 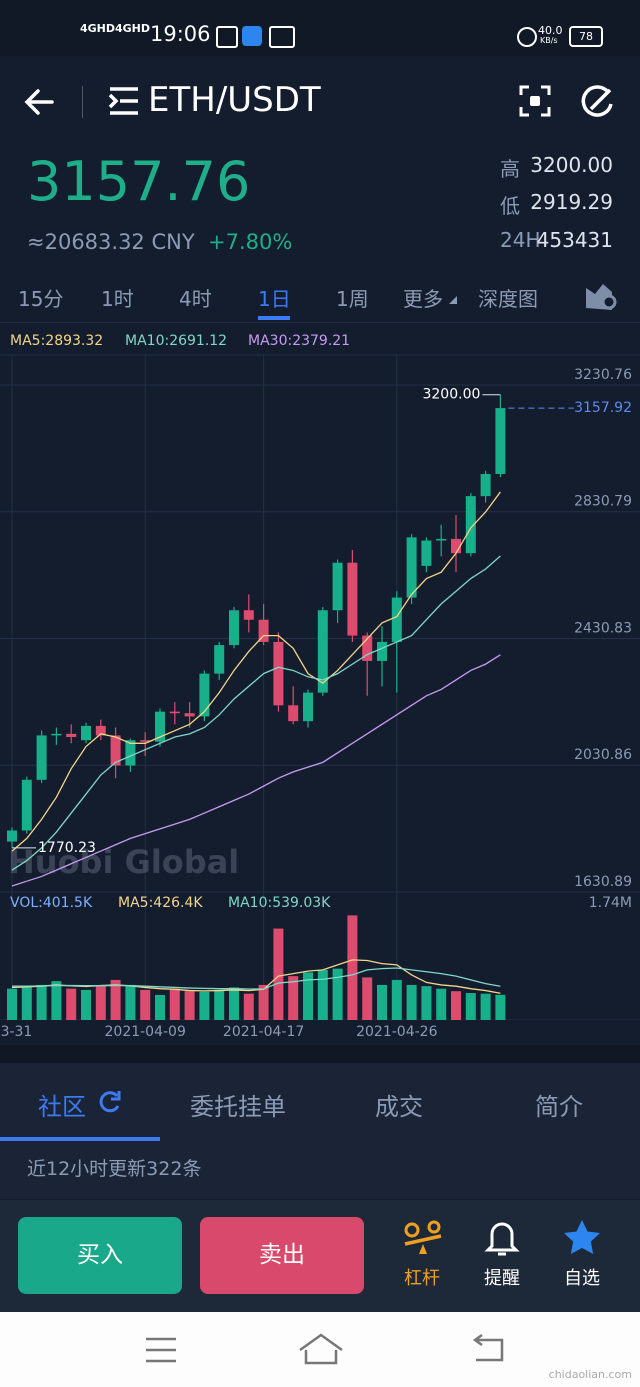 What do you see at coordinates (41, 299) in the screenshot?
I see `timeframe-tab: 15分` at bounding box center [41, 299].